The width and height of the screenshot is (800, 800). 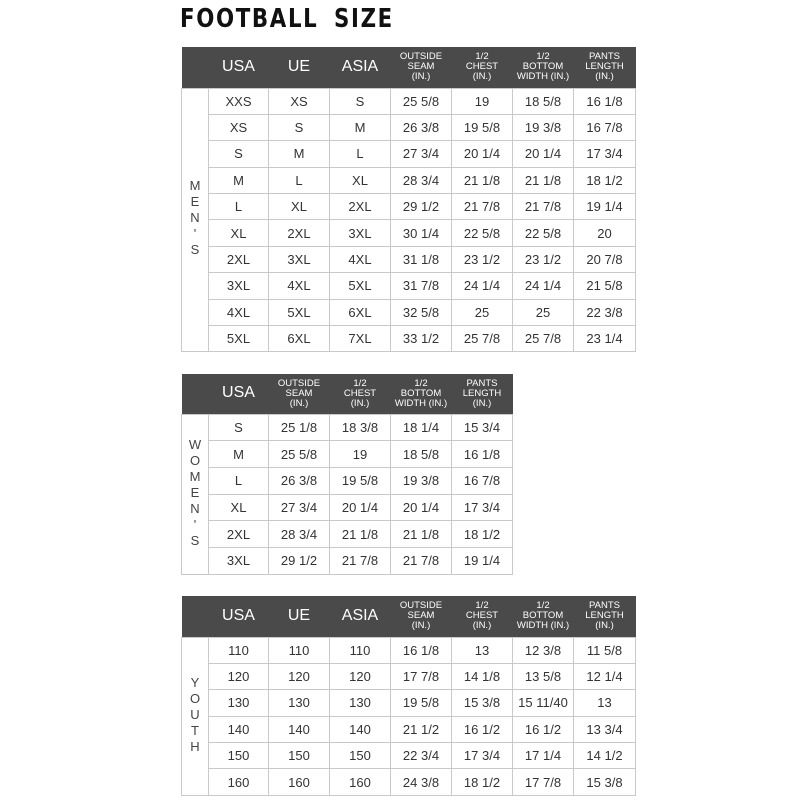 What do you see at coordinates (421, 127) in the screenshot?
I see `table-cell: 26 3/8` at bounding box center [421, 127].